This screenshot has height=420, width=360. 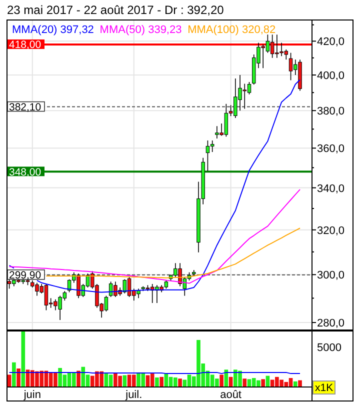 I want to click on y-tick-label: 320,0, so click(x=331, y=230).